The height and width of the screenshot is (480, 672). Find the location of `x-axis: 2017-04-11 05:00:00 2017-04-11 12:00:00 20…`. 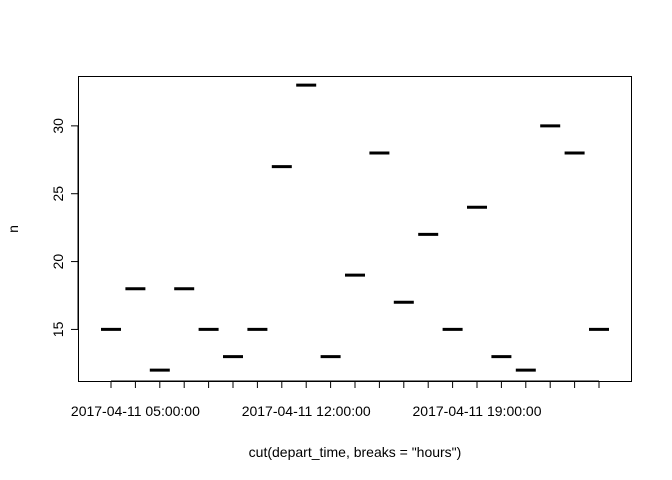

x-axis: 2017-04-11 05:00:00 2017-04-11 12:00:00 20… is located at coordinates (335, 399).